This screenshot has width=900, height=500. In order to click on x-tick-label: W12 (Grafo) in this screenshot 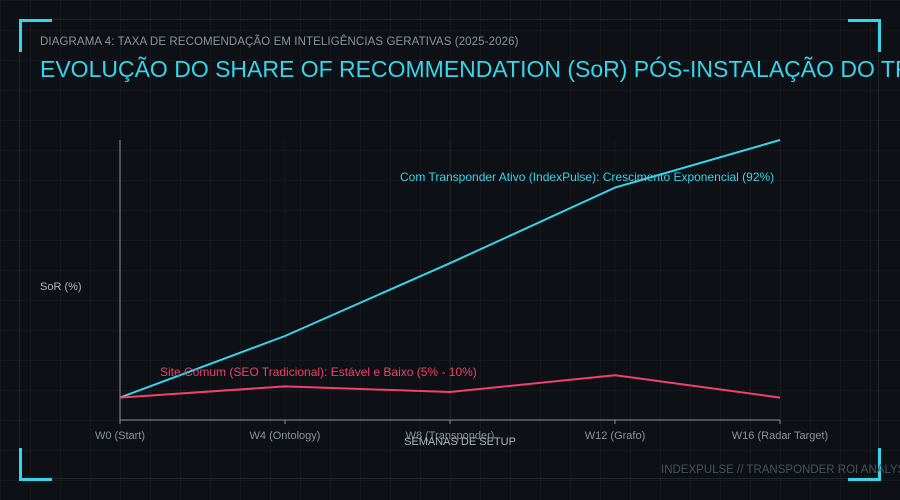, I will do `click(615, 436)`.